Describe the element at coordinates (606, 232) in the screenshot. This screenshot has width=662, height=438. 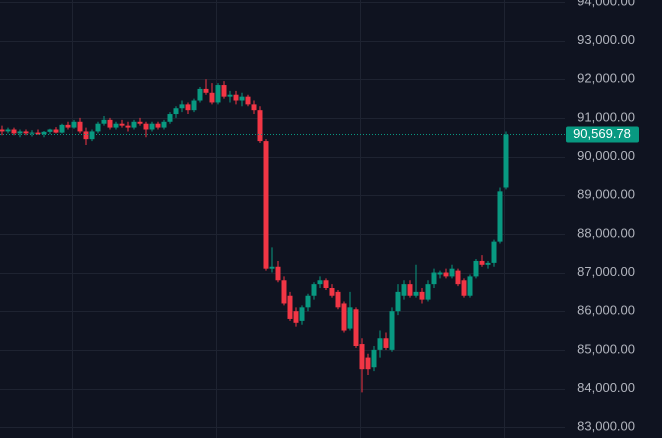
I see `y-tick-label: 88,000.00` at that location.